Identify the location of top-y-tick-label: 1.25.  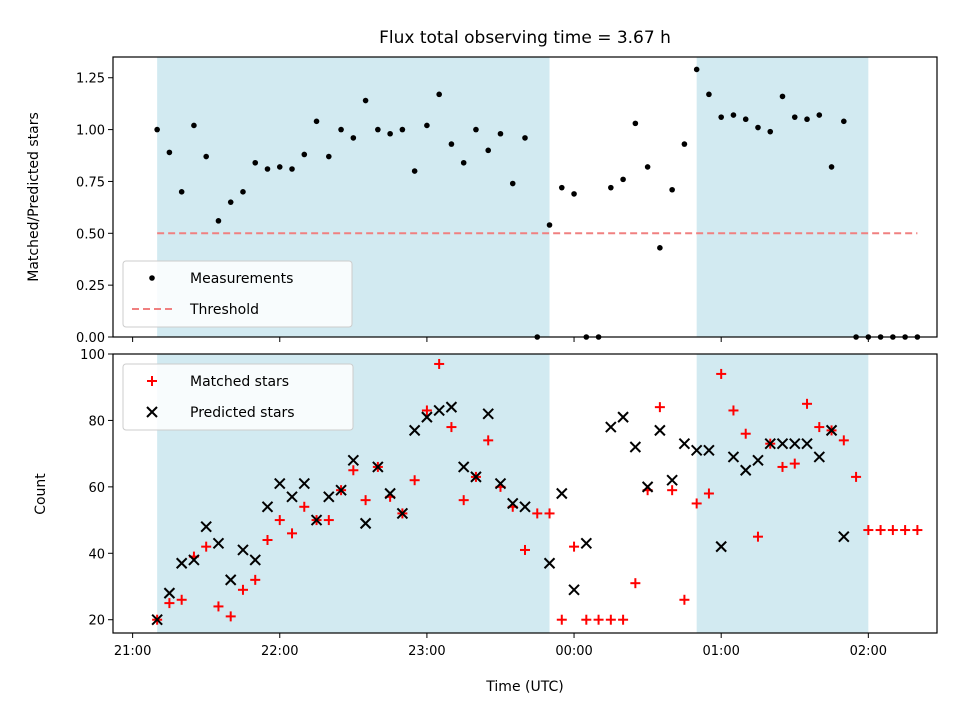
(90, 79).